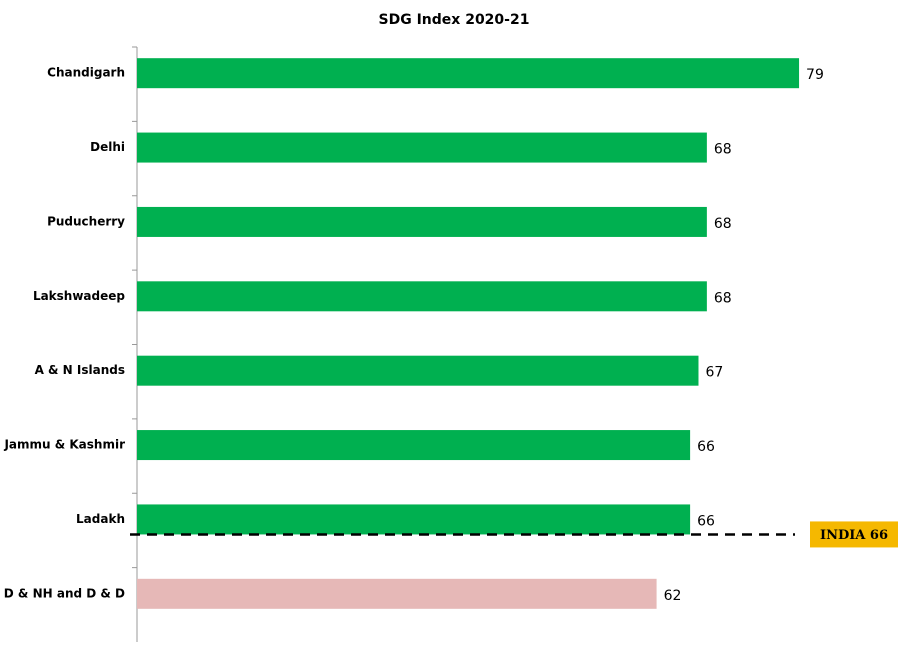 The height and width of the screenshot is (659, 908). Describe the element at coordinates (815, 75) in the screenshot. I see `value-label: 79` at that location.